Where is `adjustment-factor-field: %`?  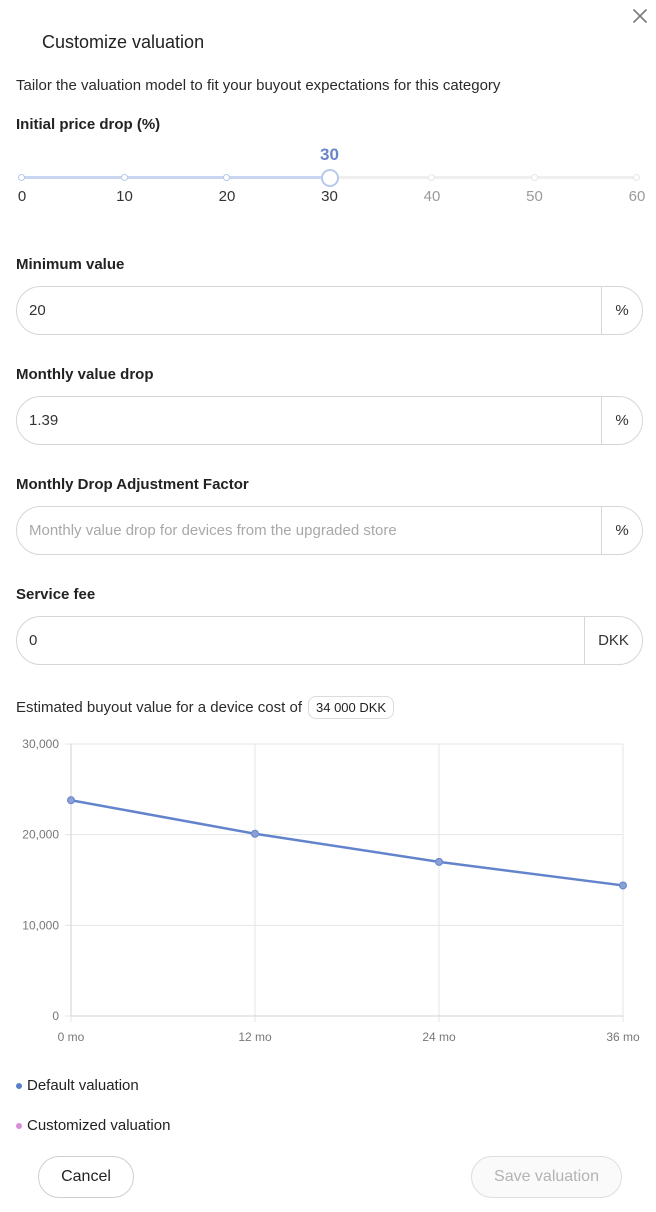
adjustment-factor-field: % is located at coordinates (329, 530).